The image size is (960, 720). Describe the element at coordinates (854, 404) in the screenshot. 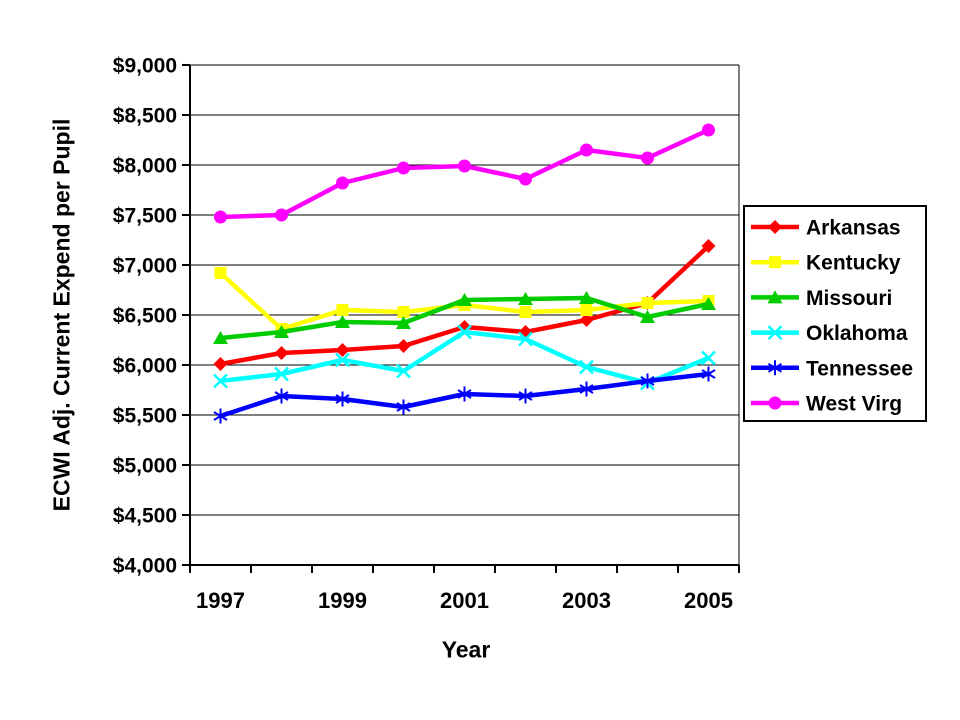

I see `legend-label-west-virg: West Virg` at that location.